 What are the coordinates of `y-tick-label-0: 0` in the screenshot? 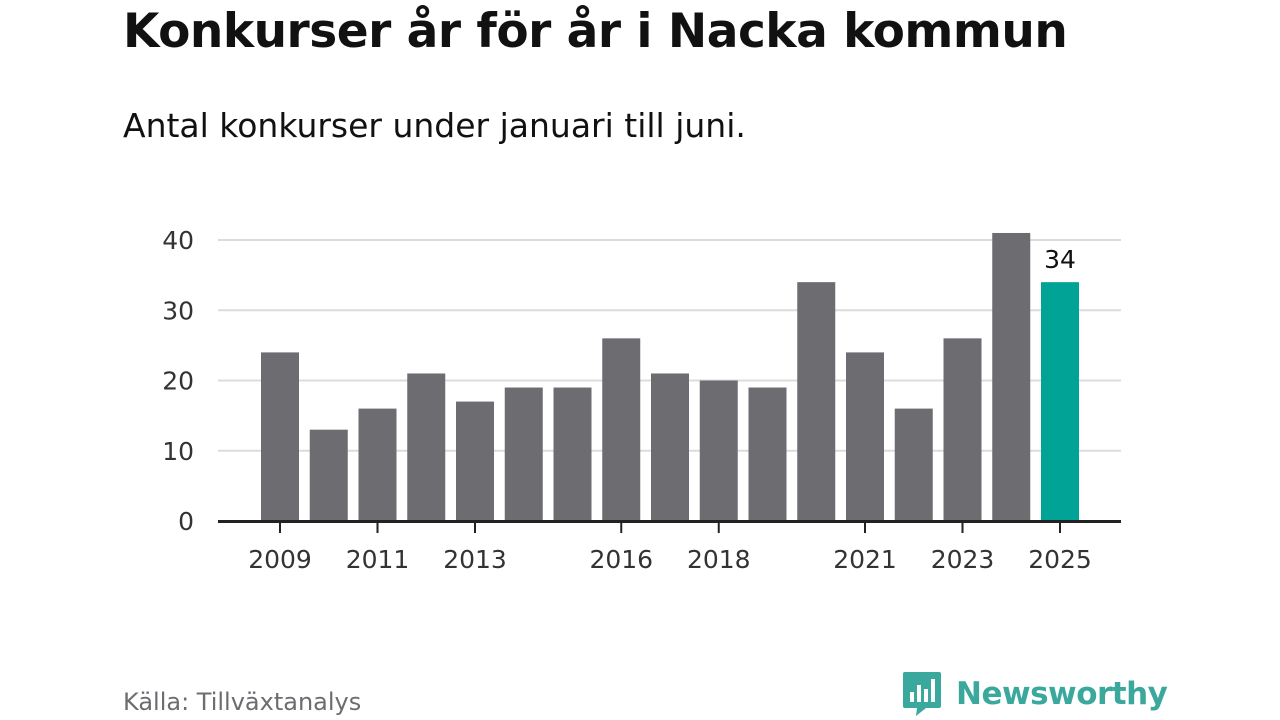 It's located at (186, 521).